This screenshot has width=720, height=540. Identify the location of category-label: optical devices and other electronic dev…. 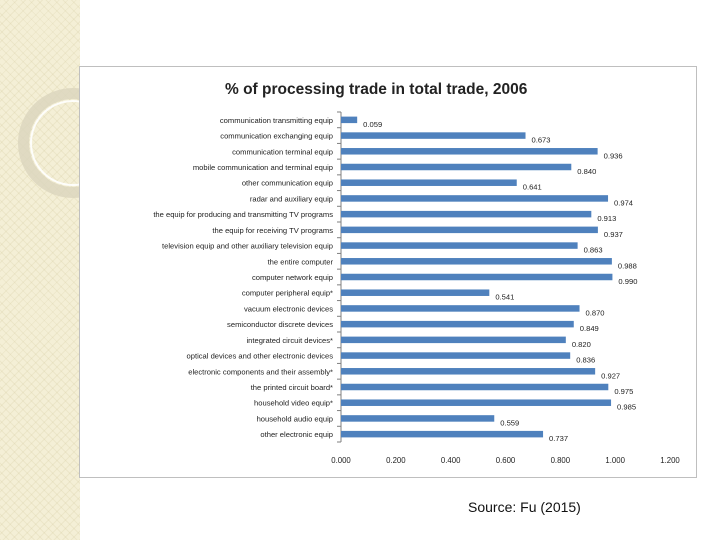
(260, 356).